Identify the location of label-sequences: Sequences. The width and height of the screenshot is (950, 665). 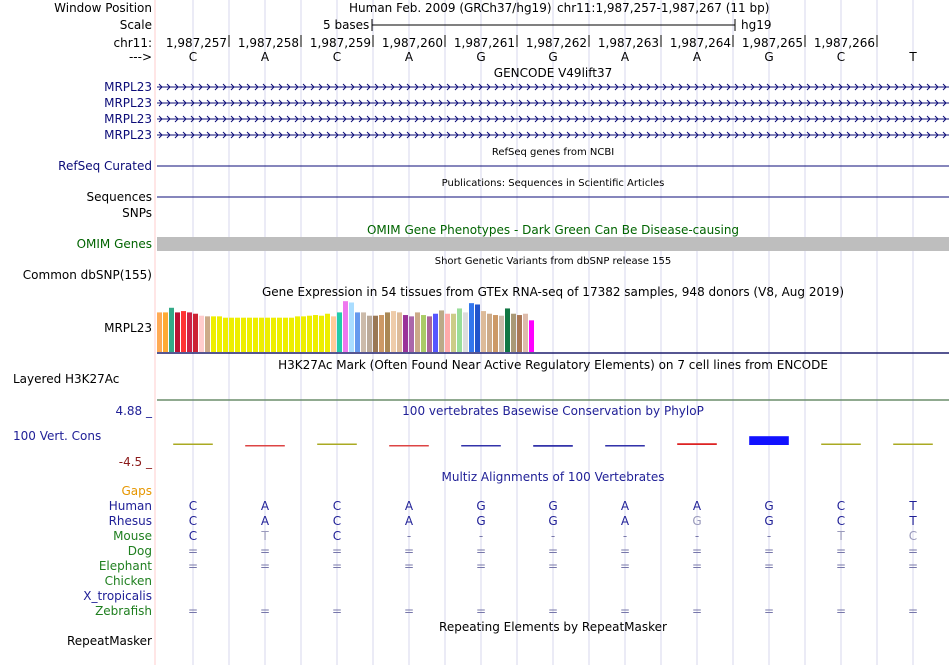
(119, 197).